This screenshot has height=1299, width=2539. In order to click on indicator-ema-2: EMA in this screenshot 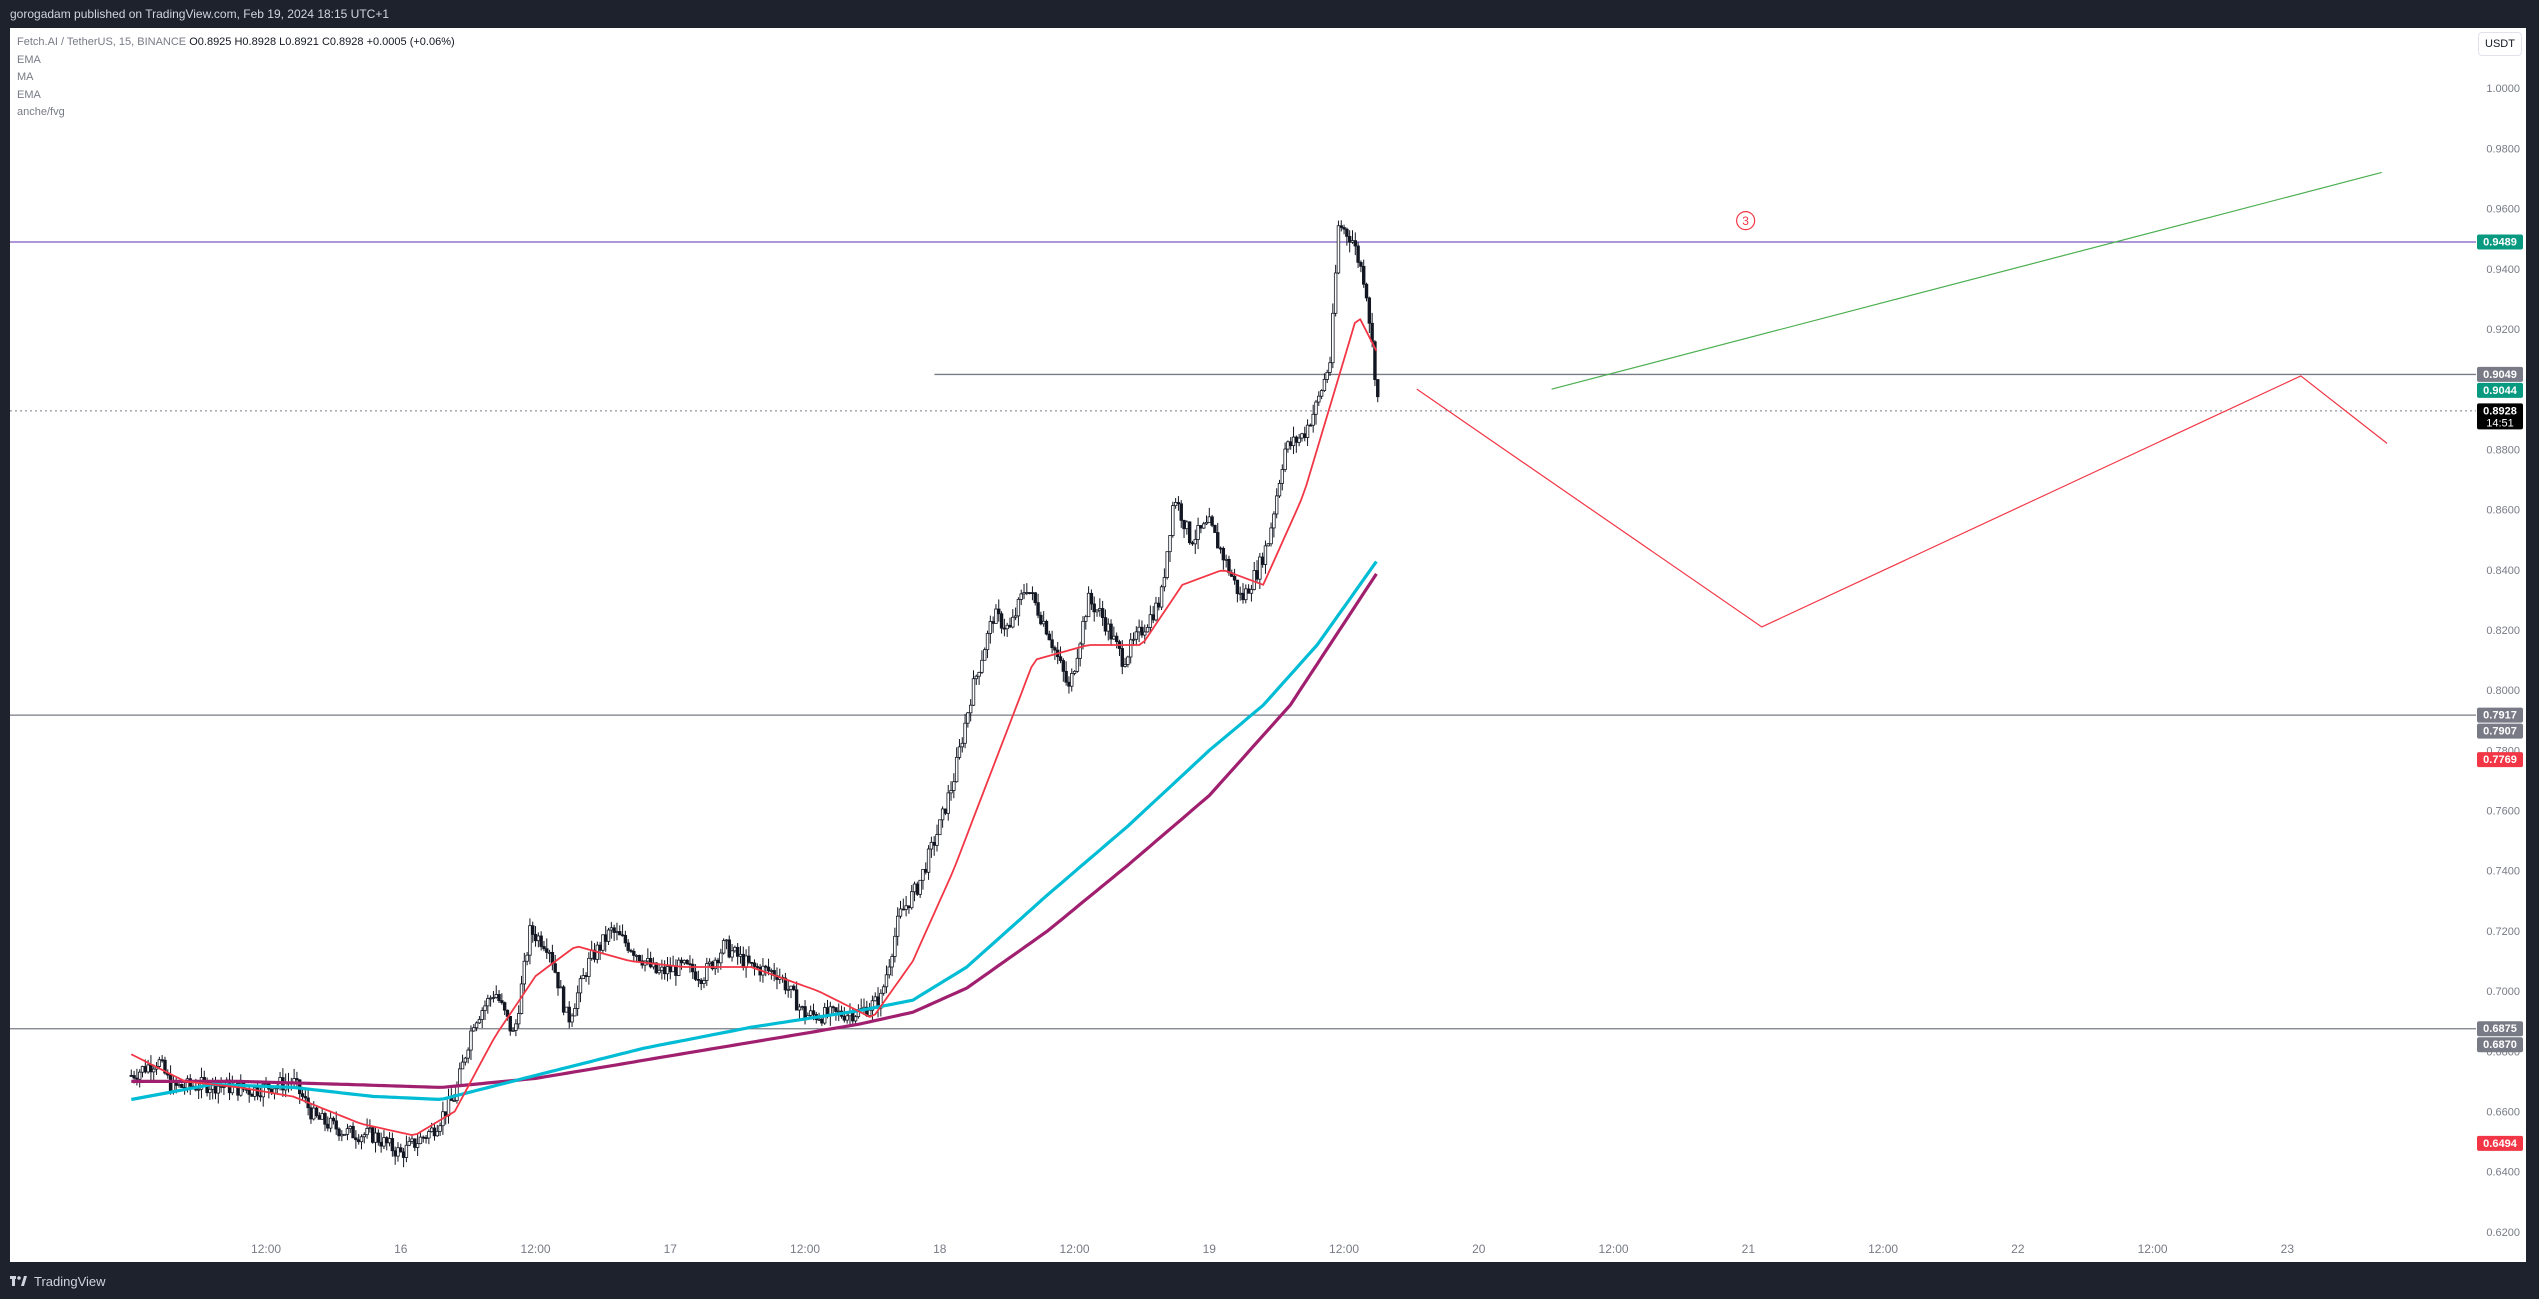, I will do `click(29, 94)`.